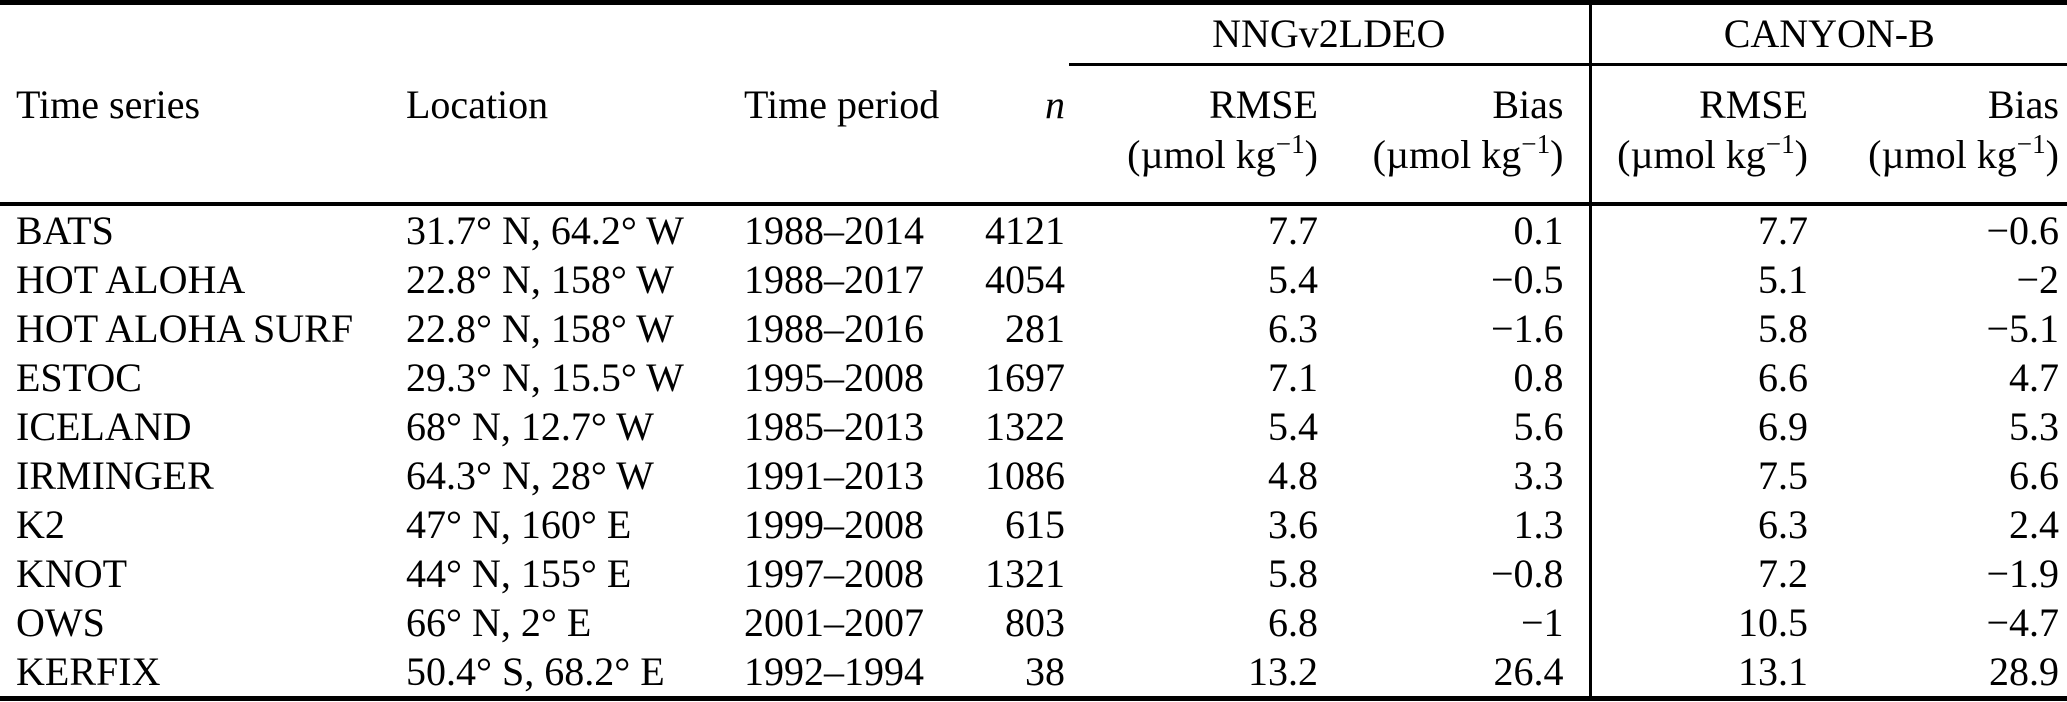 This screenshot has width=2067, height=702. What do you see at coordinates (1773, 622) in the screenshot?
I see `cell-rmse-canyon-b: 10.5` at bounding box center [1773, 622].